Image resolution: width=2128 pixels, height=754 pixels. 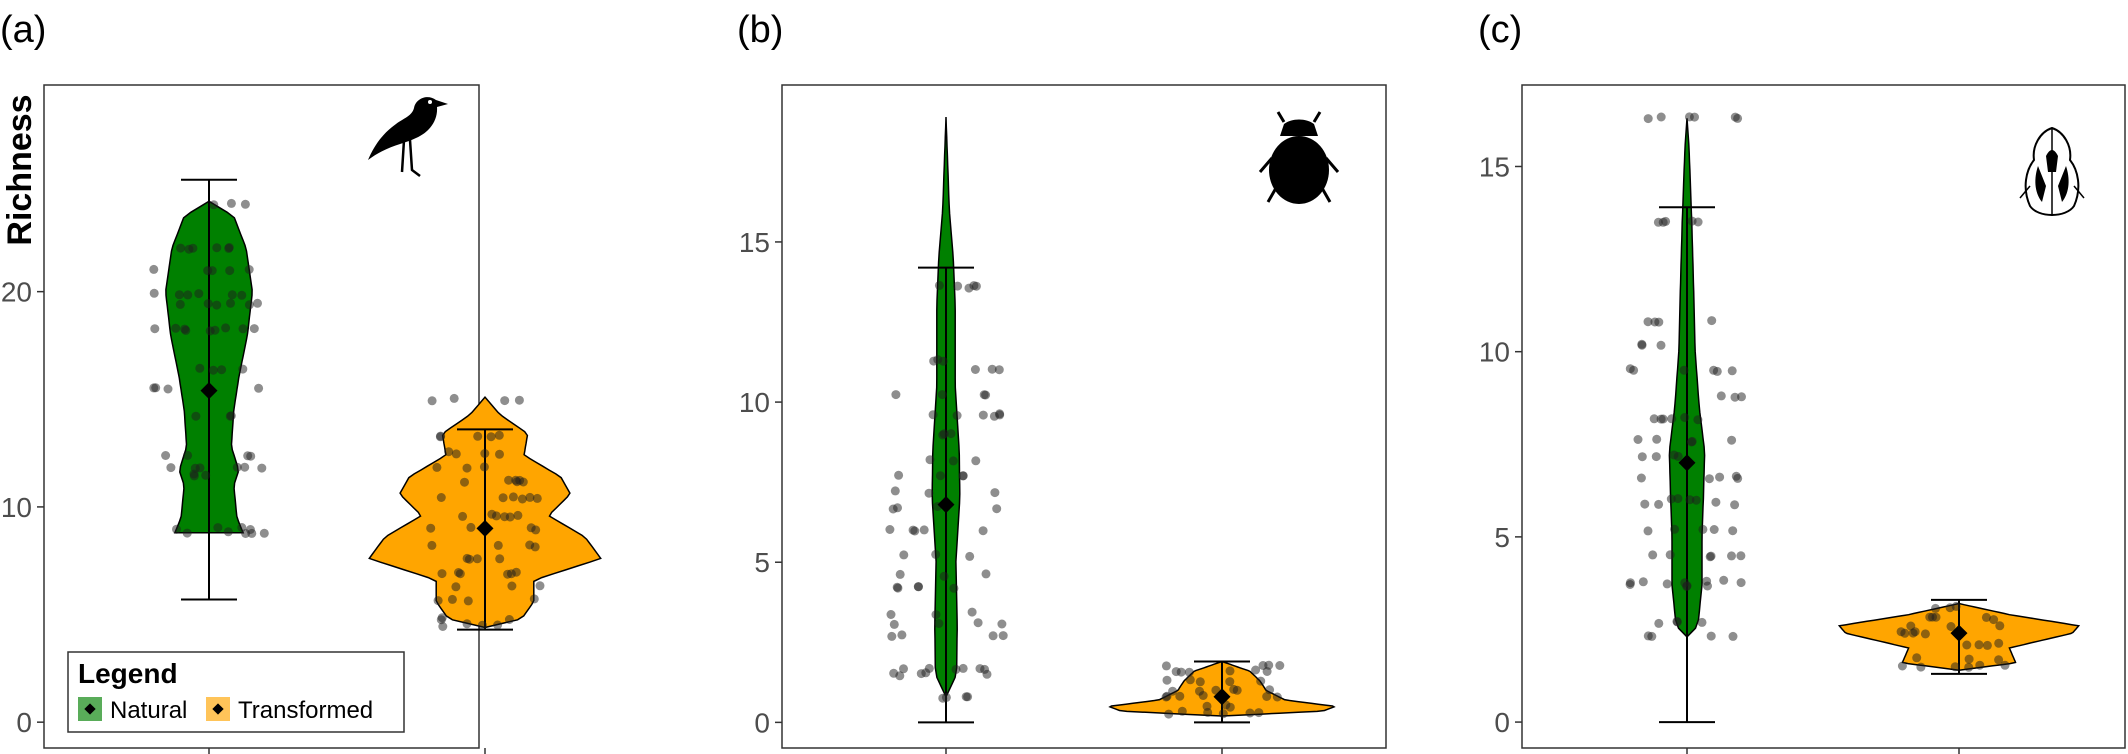 I want to click on legend-box, so click(x=236, y=692).